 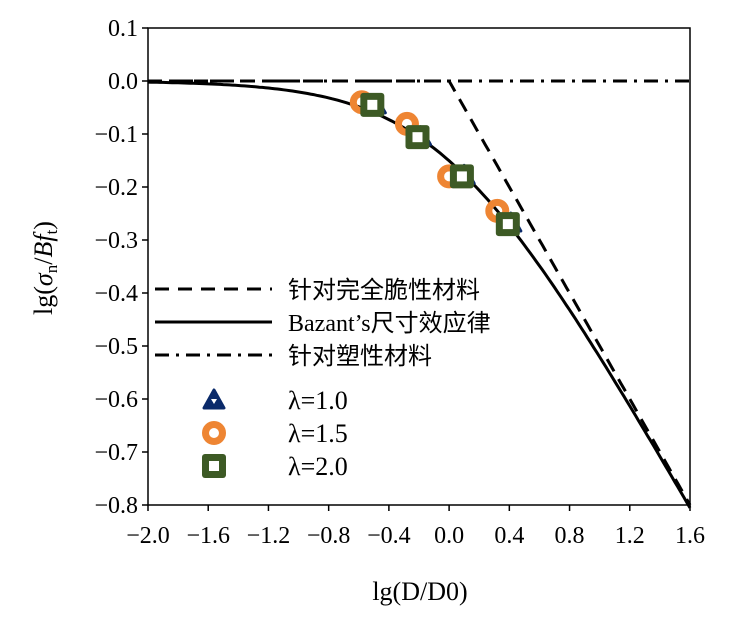 I want to click on x-tick-label: 0.0, so click(x=449, y=536).